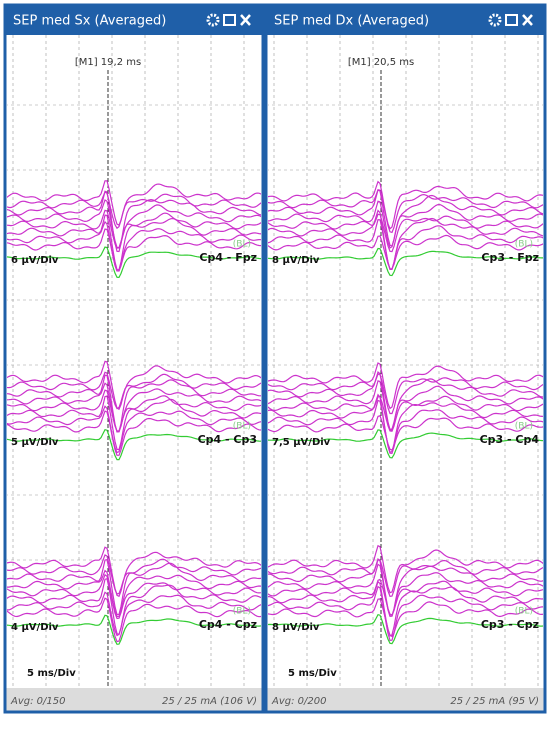 This screenshot has width=550, height=729. What do you see at coordinates (89, 21) in the screenshot?
I see `panel-title: SEP med Sx (Averaged)` at bounding box center [89, 21].